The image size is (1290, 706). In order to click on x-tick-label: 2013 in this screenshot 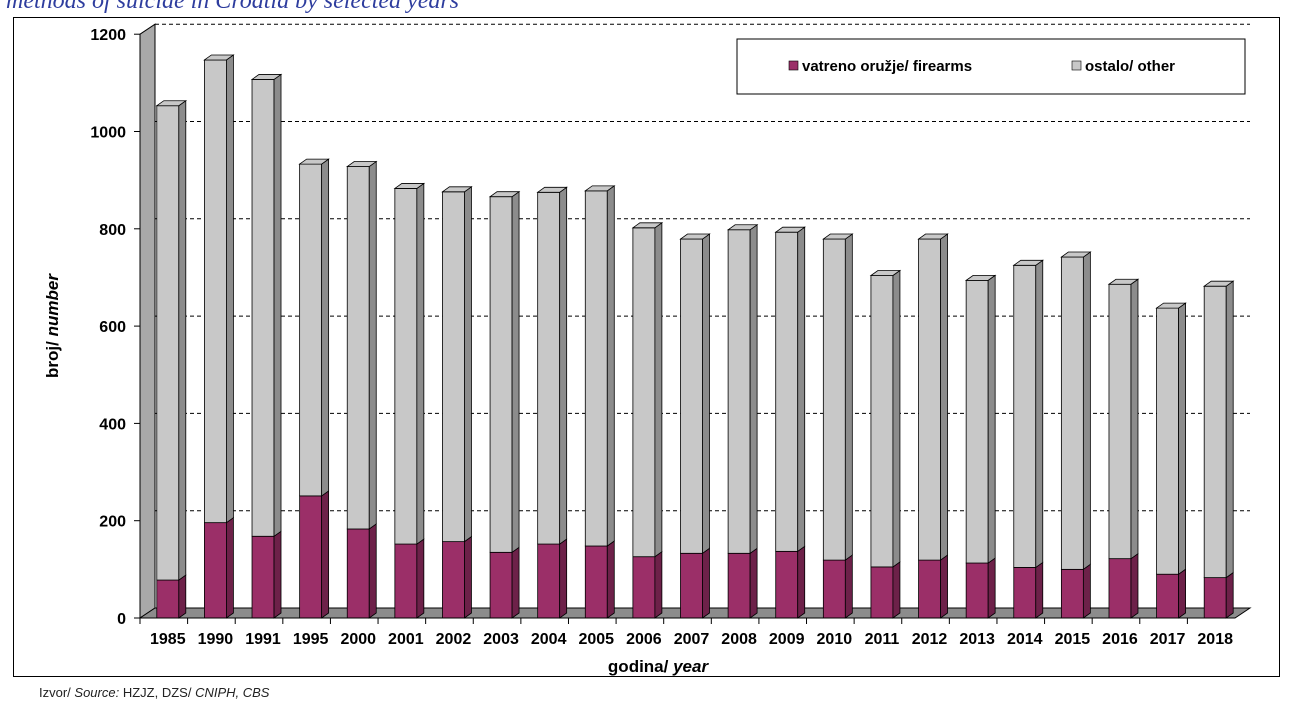, I will do `click(977, 639)`.